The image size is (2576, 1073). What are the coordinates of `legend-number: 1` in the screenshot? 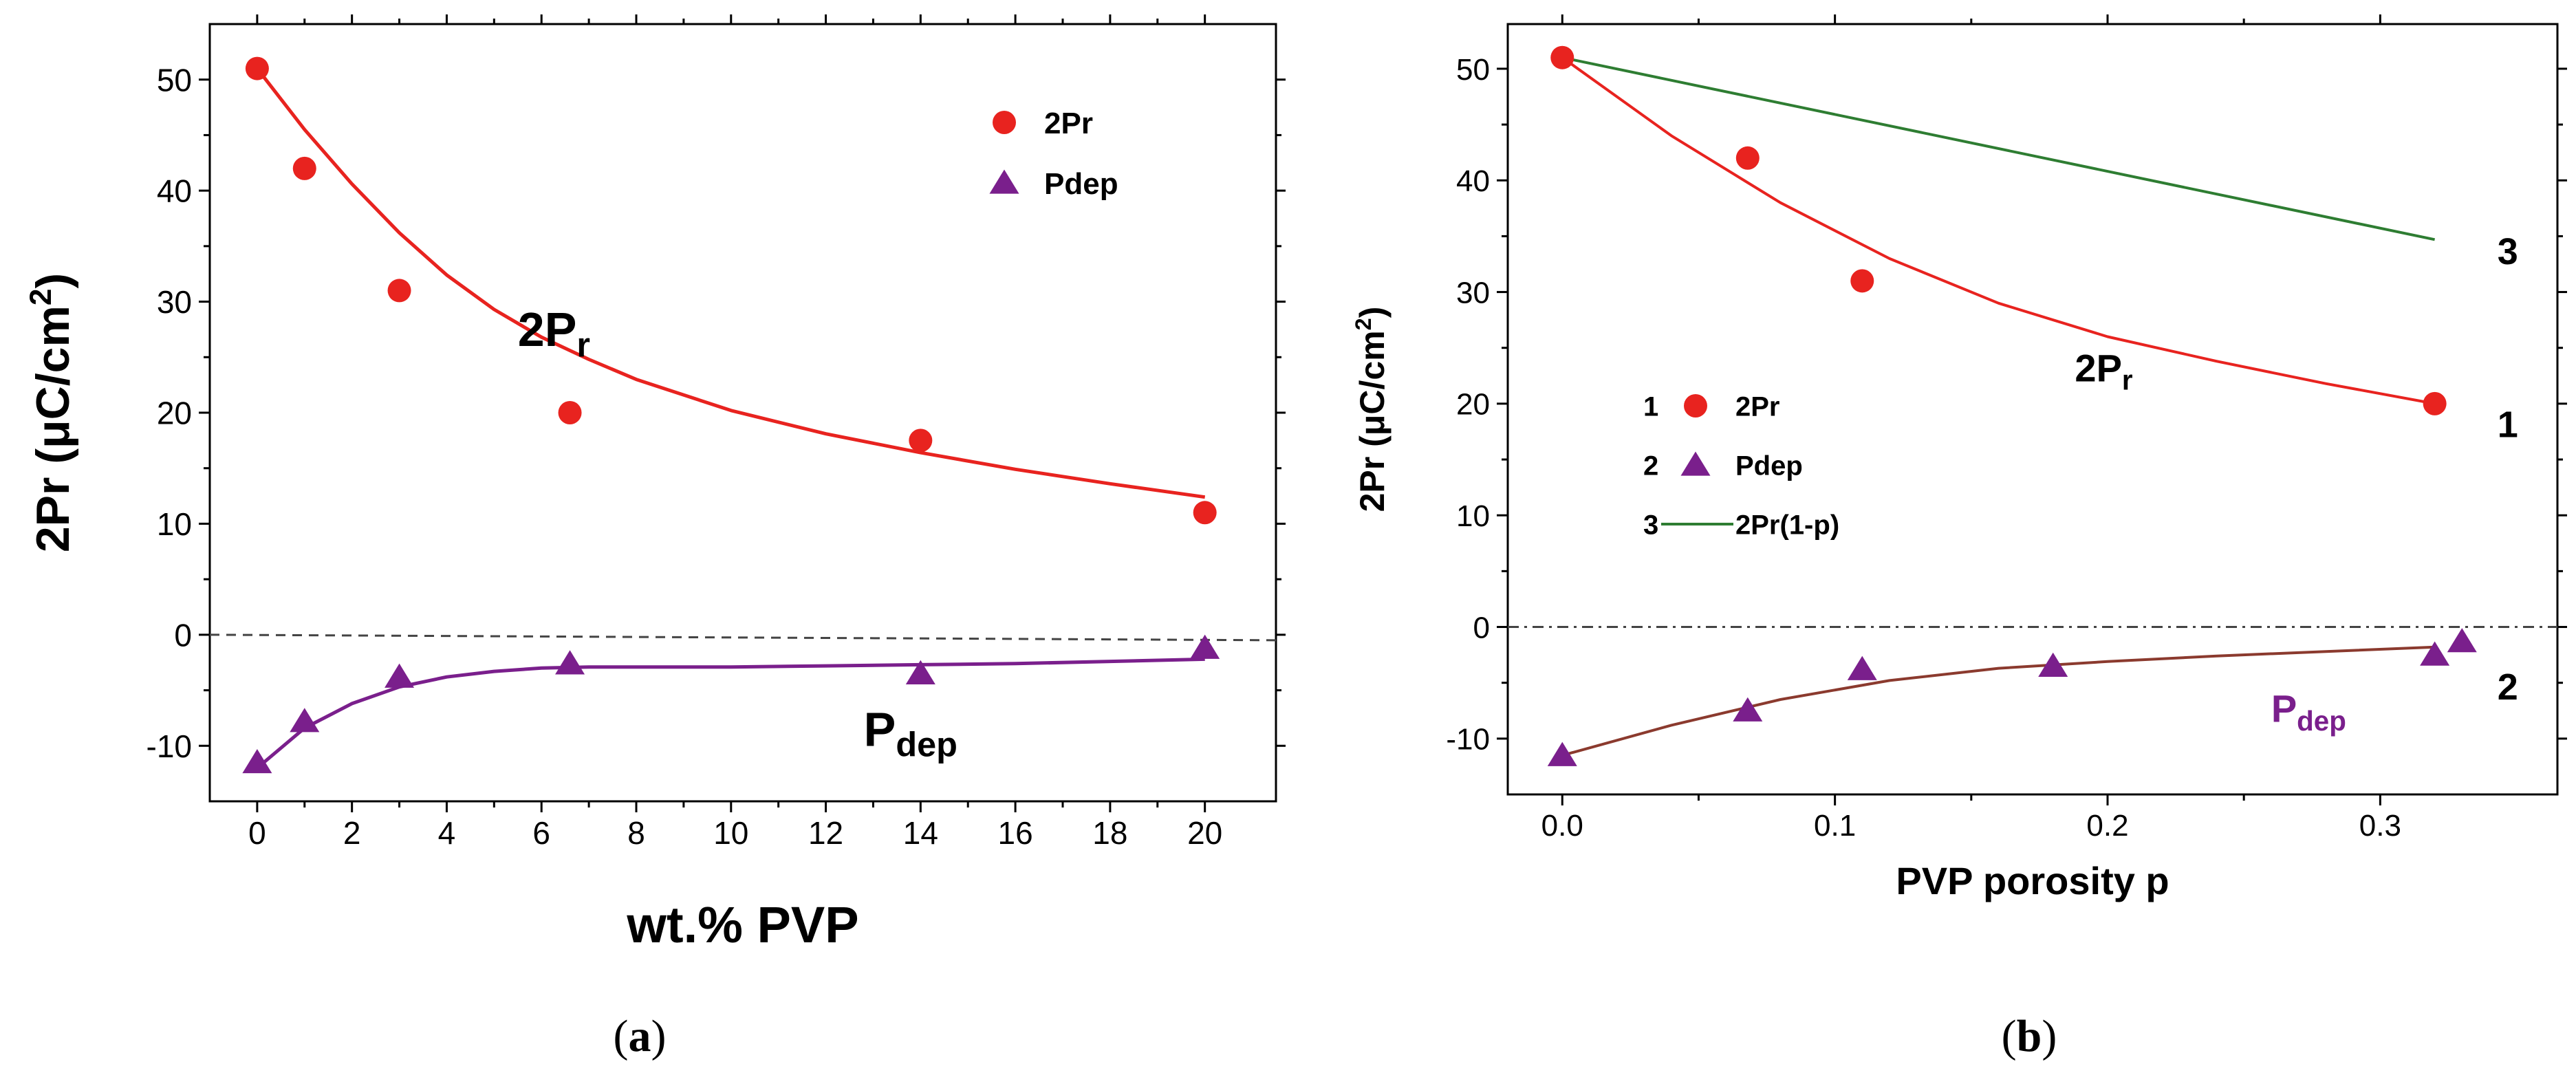 It's located at (1650, 407).